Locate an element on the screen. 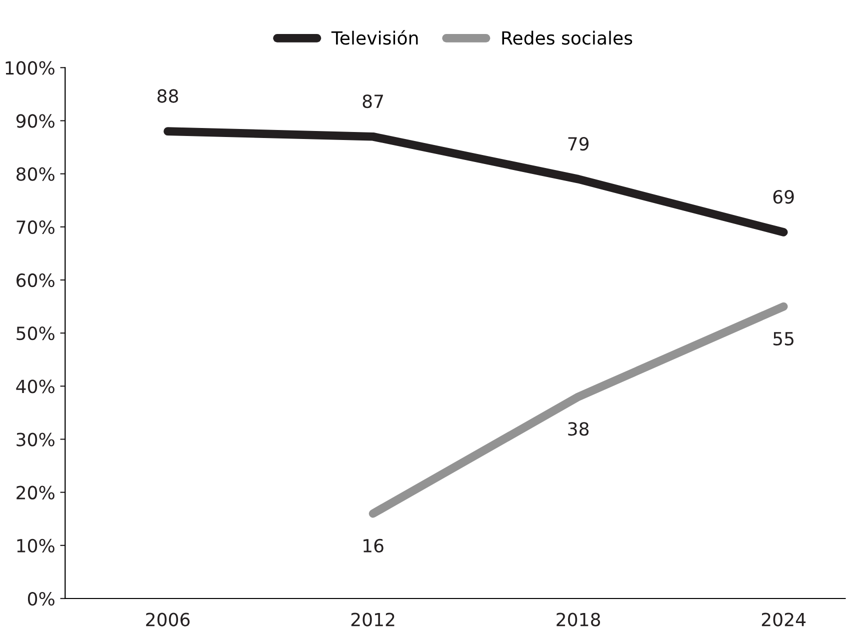 This screenshot has width=846, height=632. data-label: 69 is located at coordinates (783, 197).